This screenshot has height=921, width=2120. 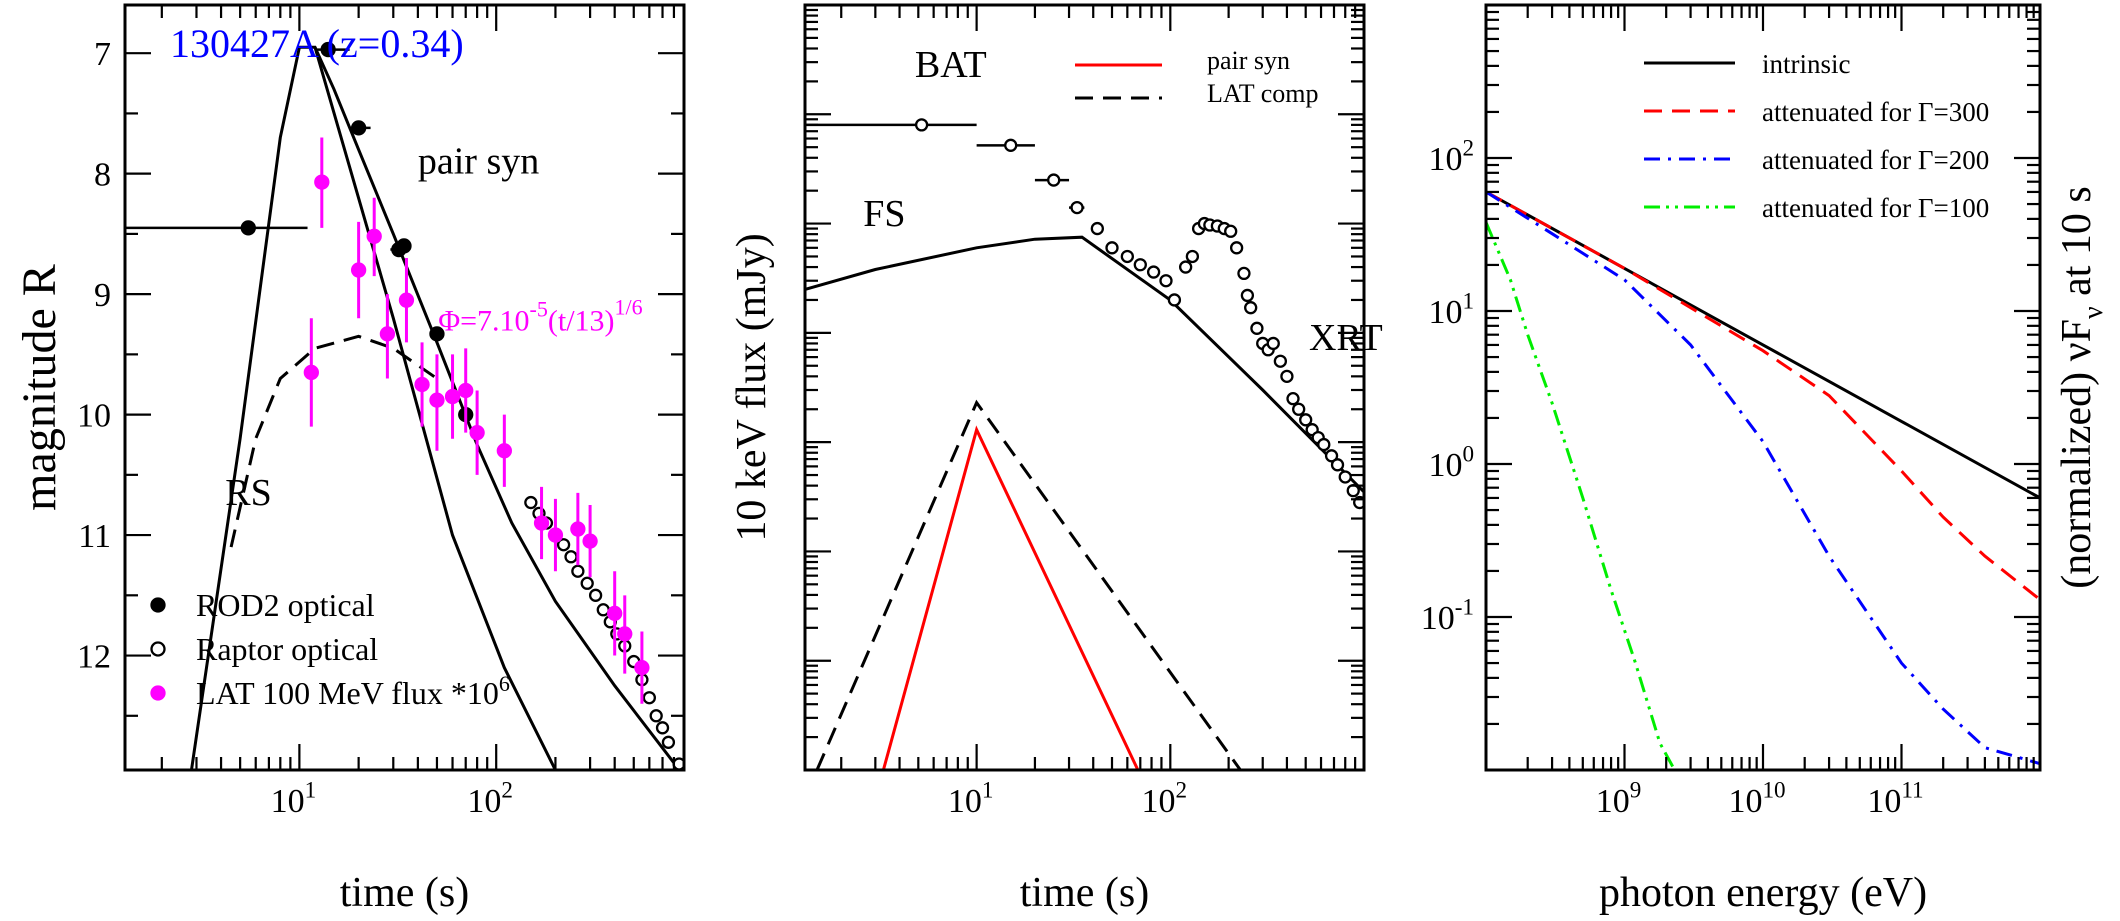 I want to click on y-tick-label: 9, so click(x=102, y=295).